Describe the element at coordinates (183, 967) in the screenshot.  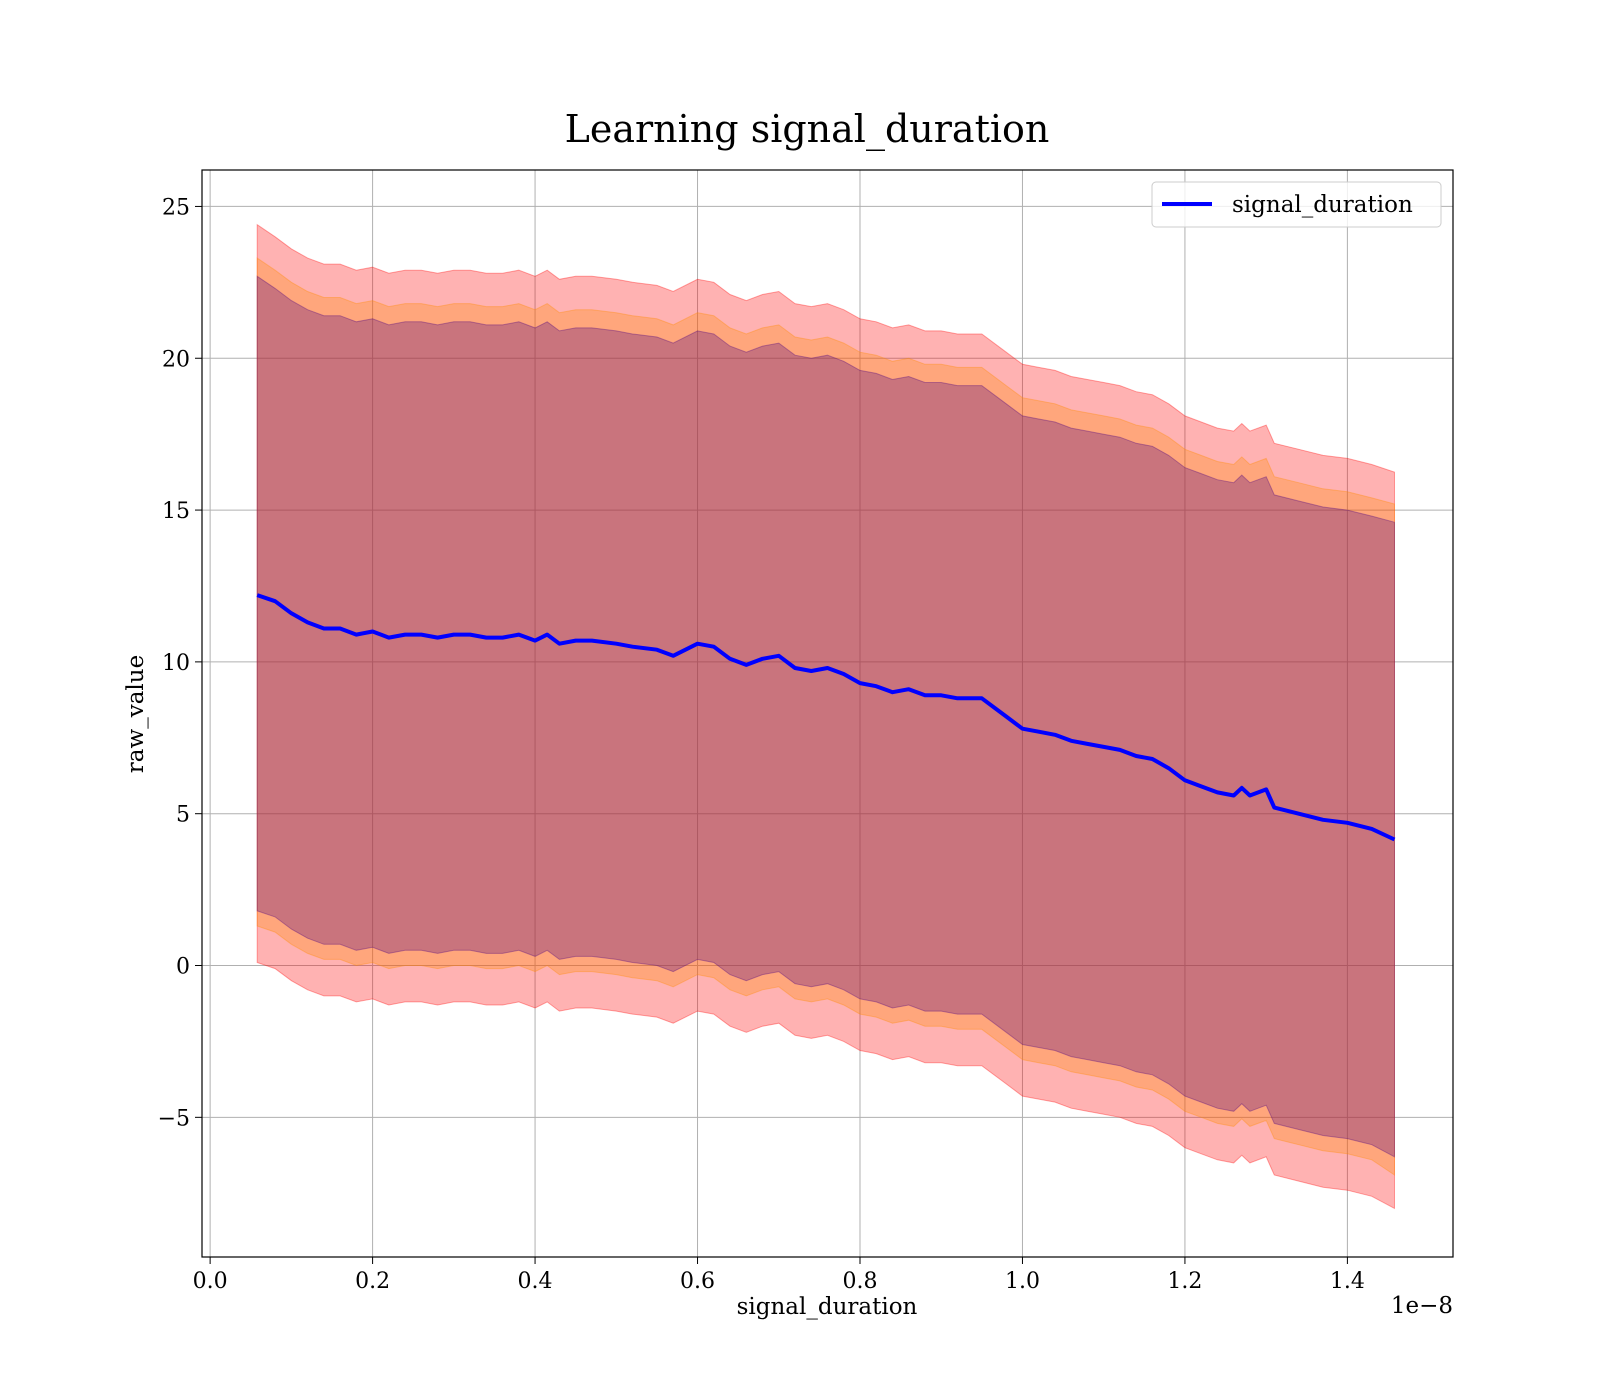
I see `y-tick-label: 0` at that location.